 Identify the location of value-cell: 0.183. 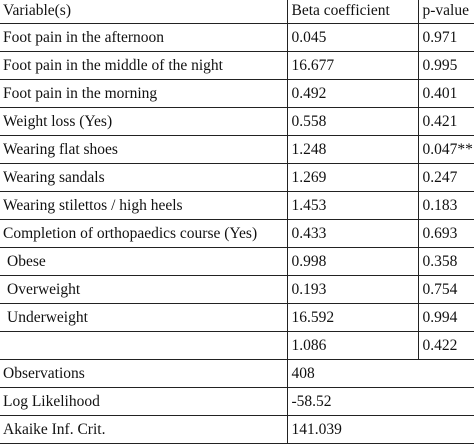
(445, 205).